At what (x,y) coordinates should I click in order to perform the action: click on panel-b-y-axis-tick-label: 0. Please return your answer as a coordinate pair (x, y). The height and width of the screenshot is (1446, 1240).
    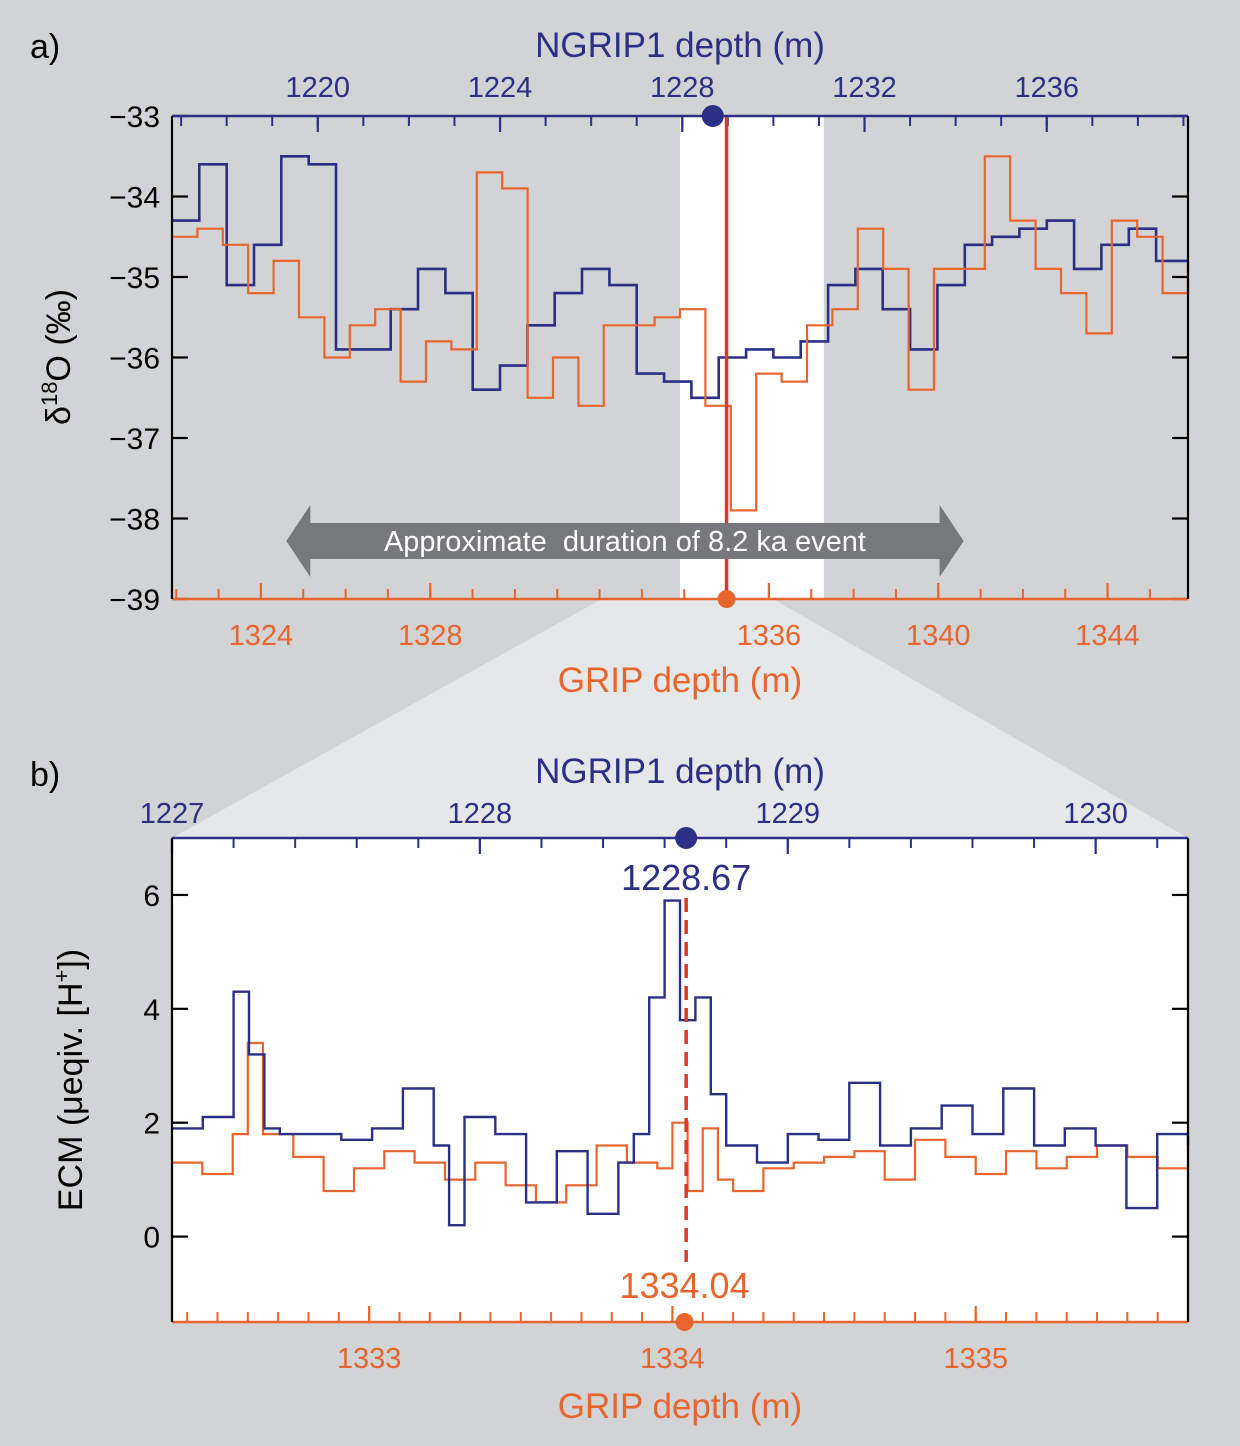
    Looking at the image, I should click on (151, 1238).